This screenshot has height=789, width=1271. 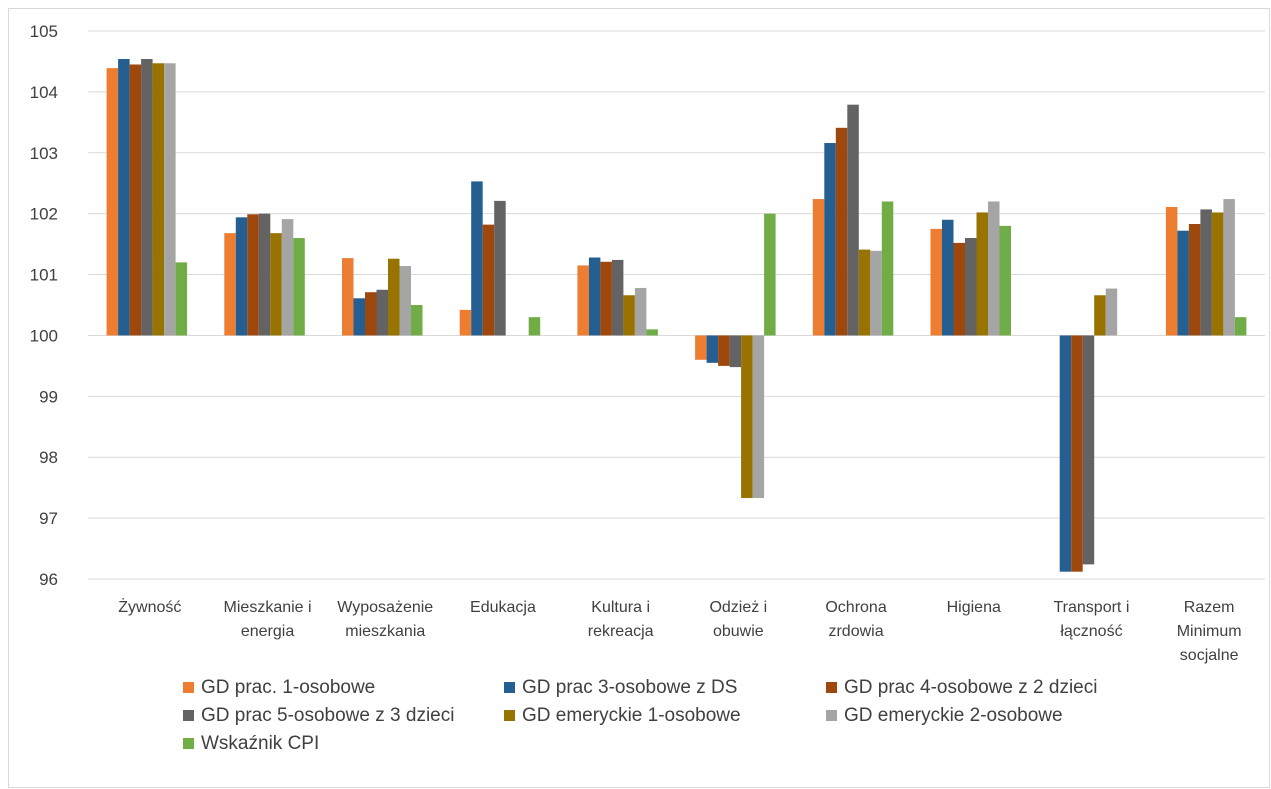 I want to click on legend-label: GD prac. 1-osobowe, so click(x=288, y=687).